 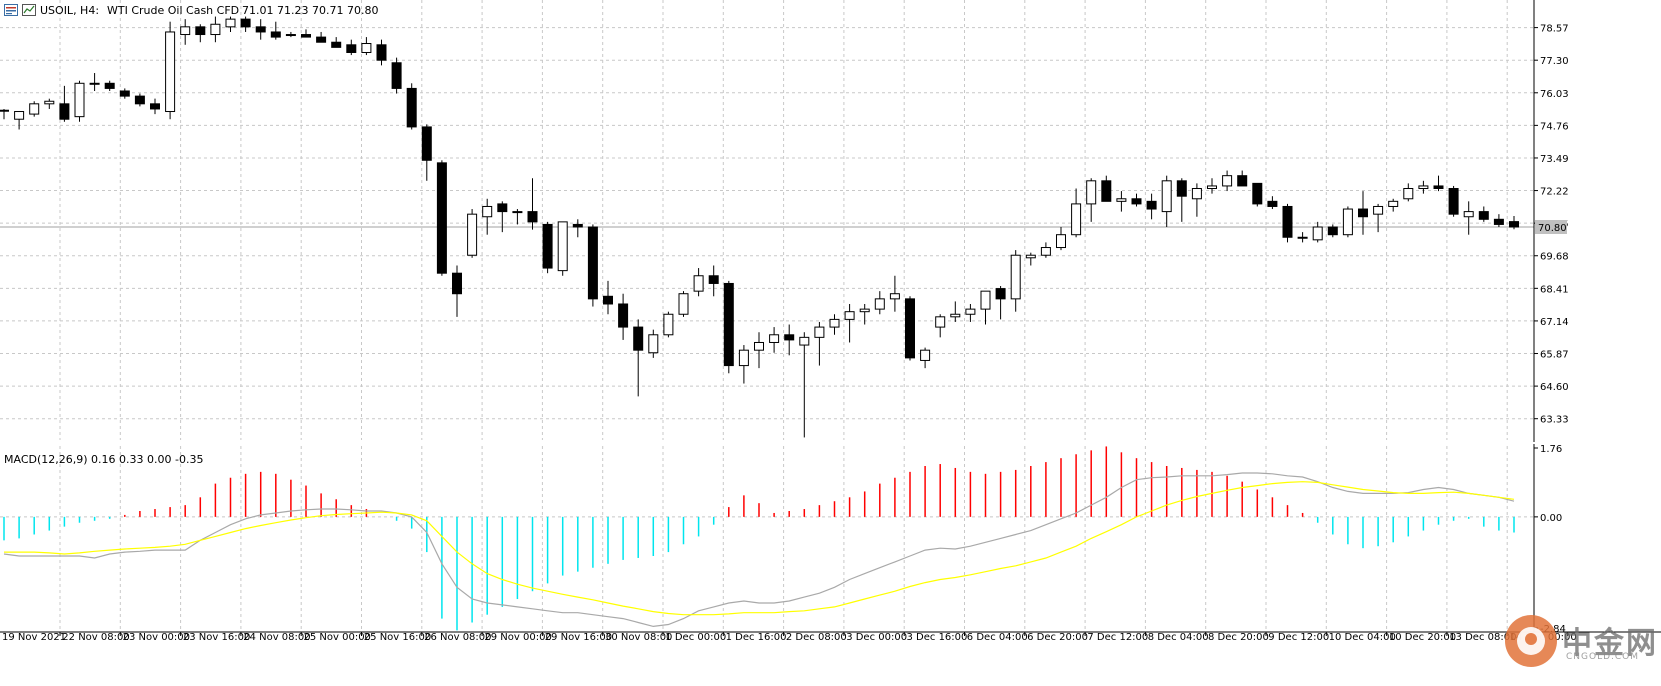 I want to click on macd-axis-label: 0.00, so click(x=1551, y=518).